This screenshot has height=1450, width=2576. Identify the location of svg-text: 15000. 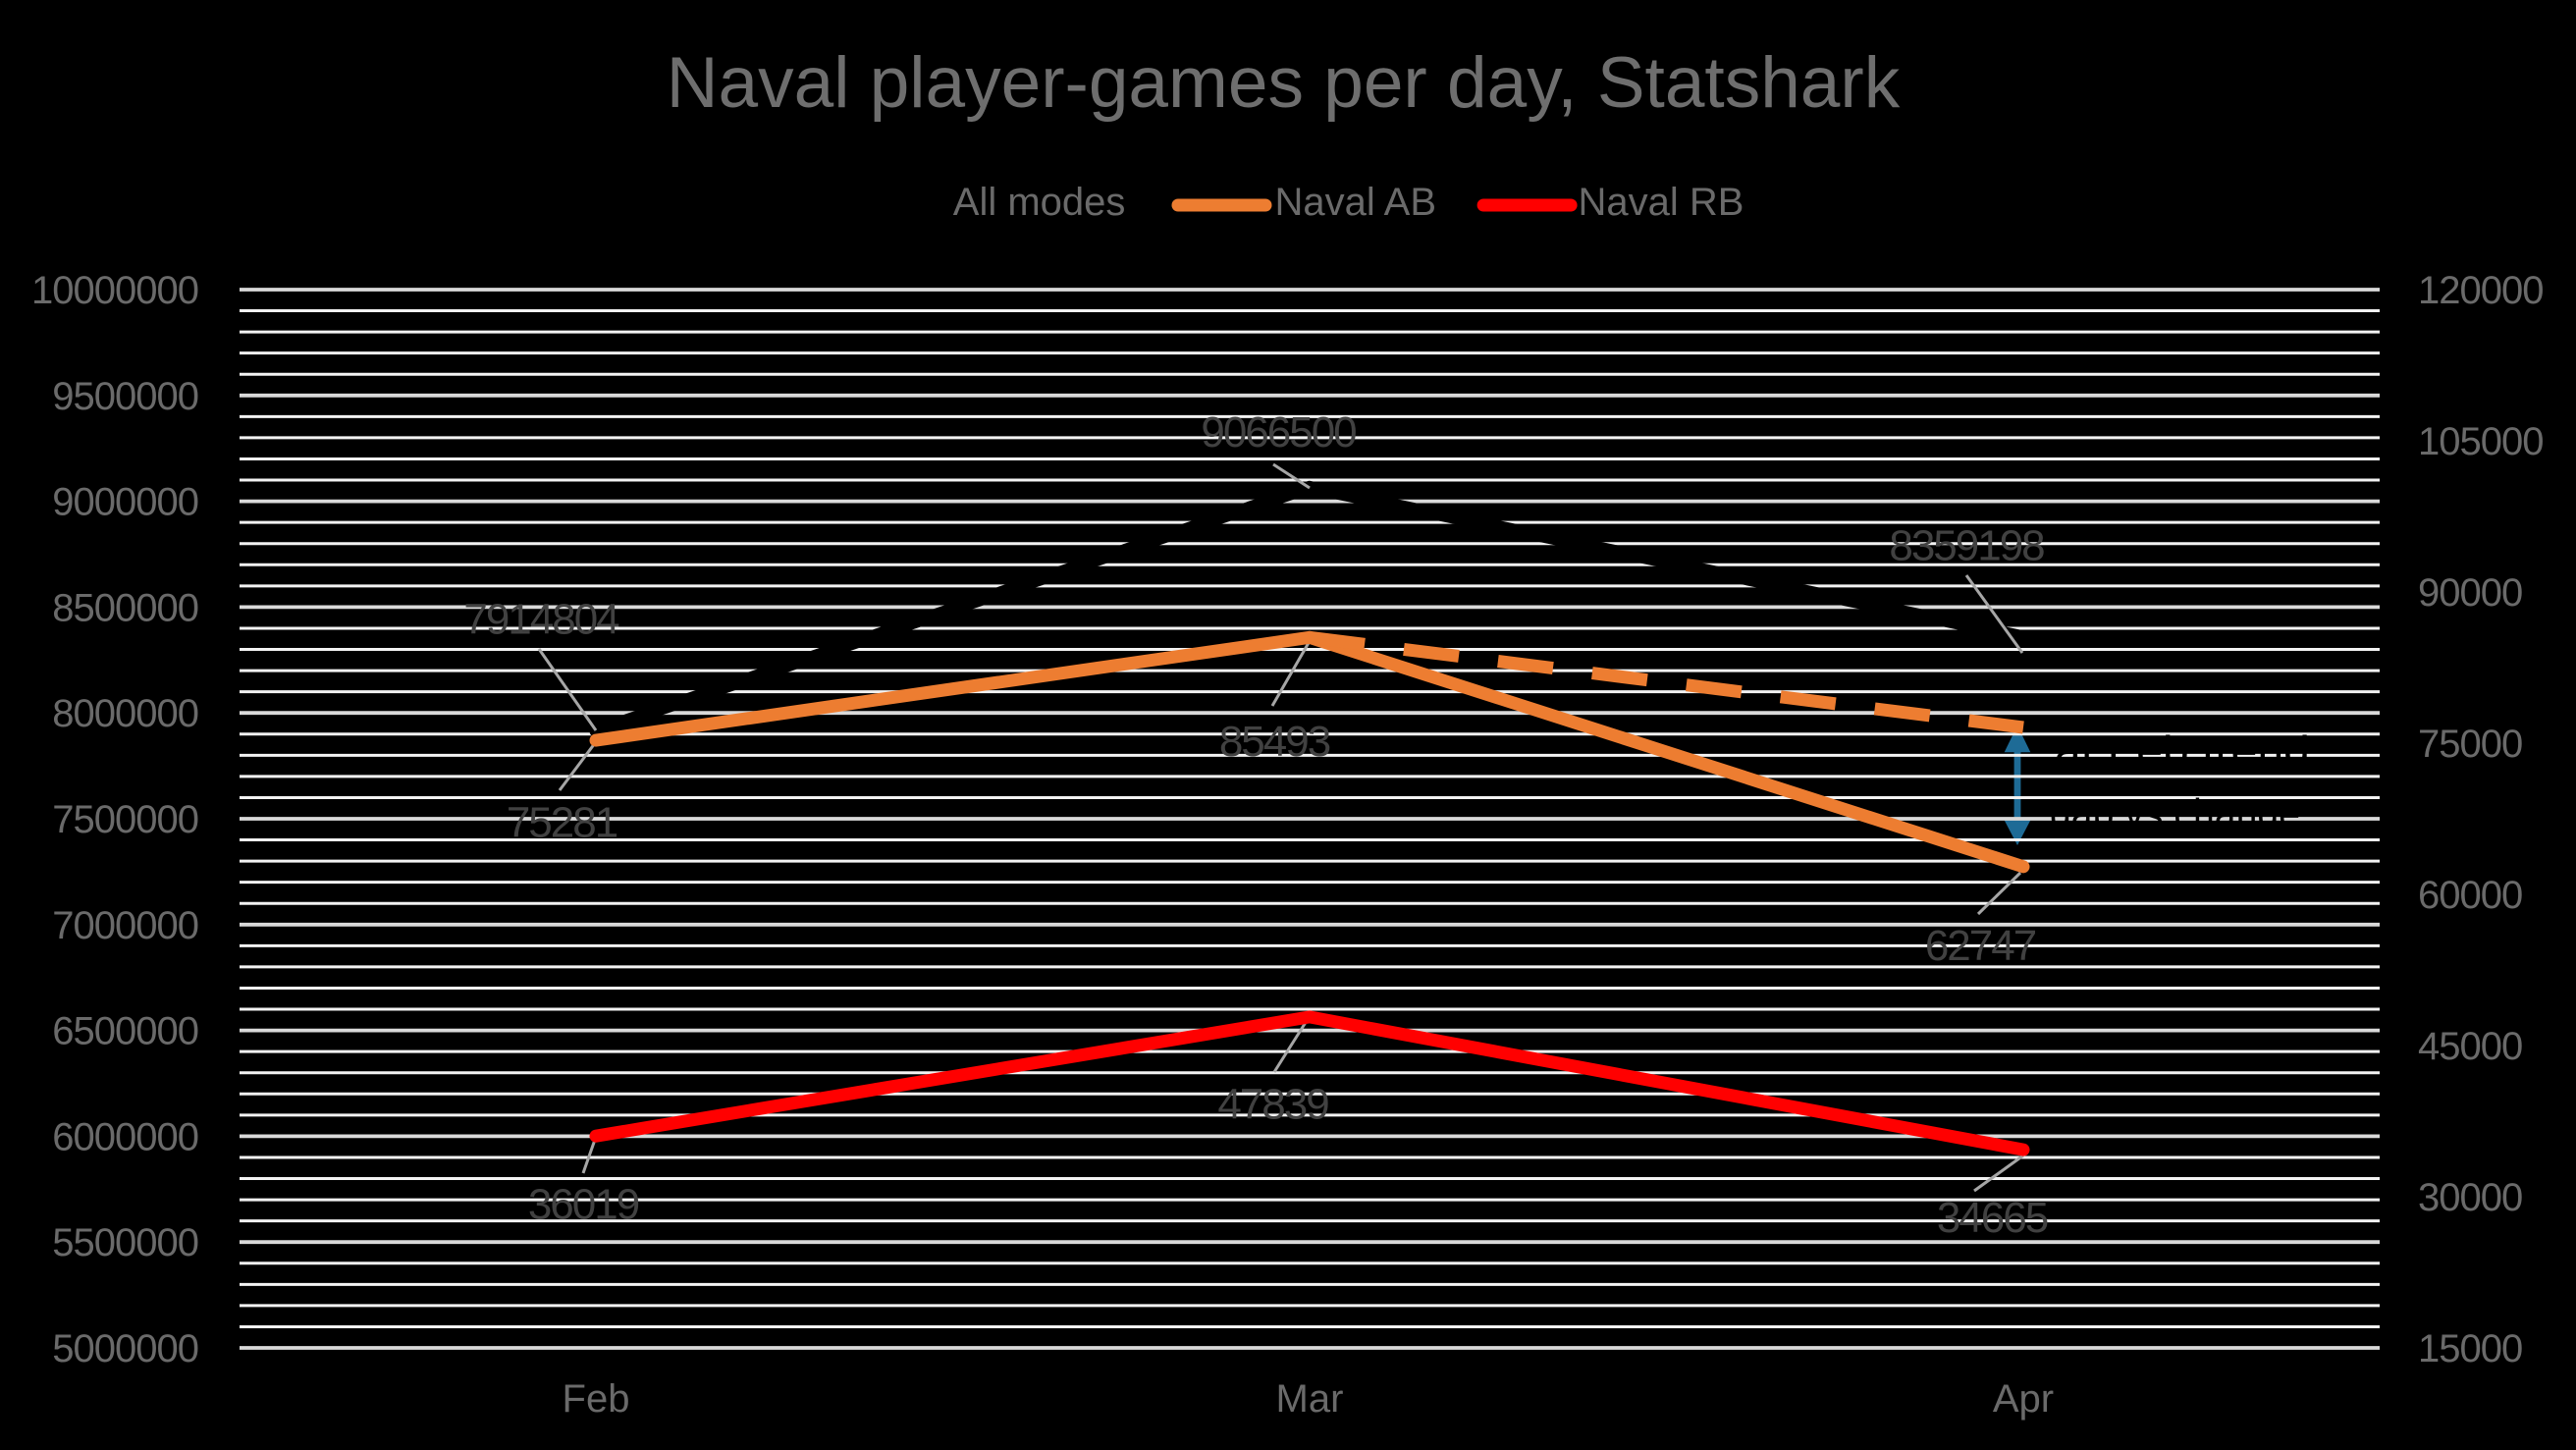
(2470, 1348).